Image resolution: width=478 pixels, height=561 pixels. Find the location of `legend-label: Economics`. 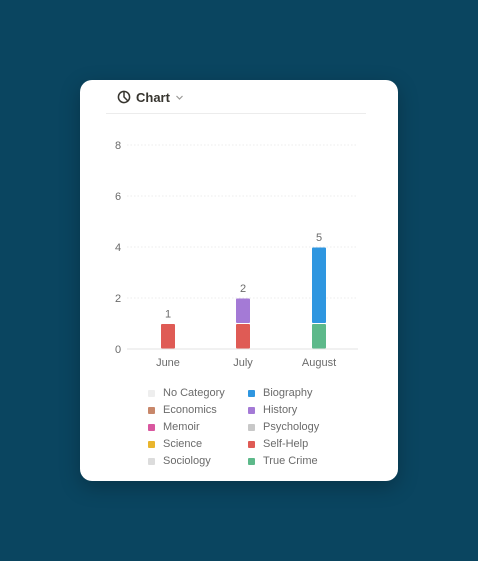

legend-label: Economics is located at coordinates (190, 410).